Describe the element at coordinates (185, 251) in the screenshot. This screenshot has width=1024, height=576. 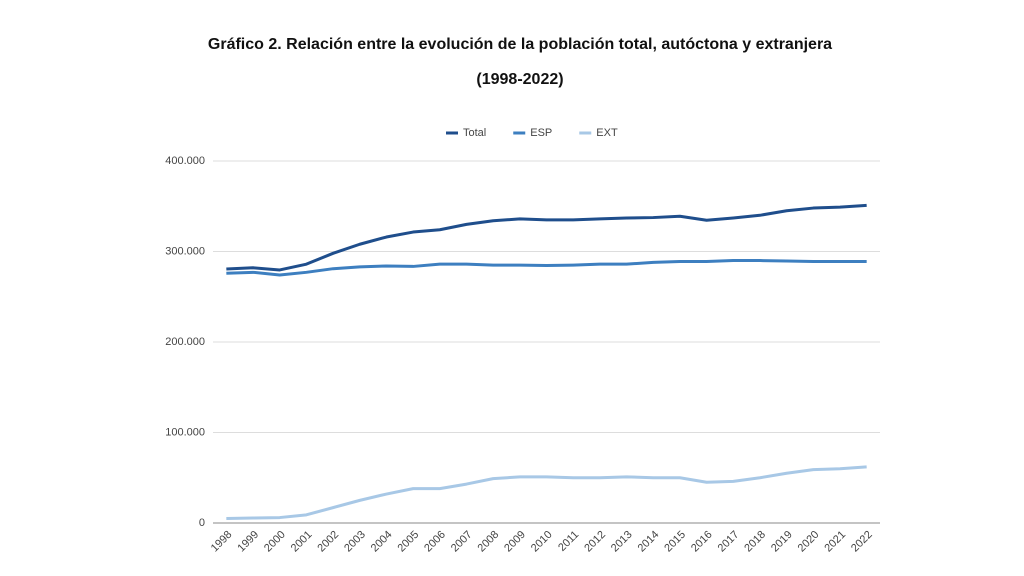
I see `y-tick-label: 300.000` at that location.